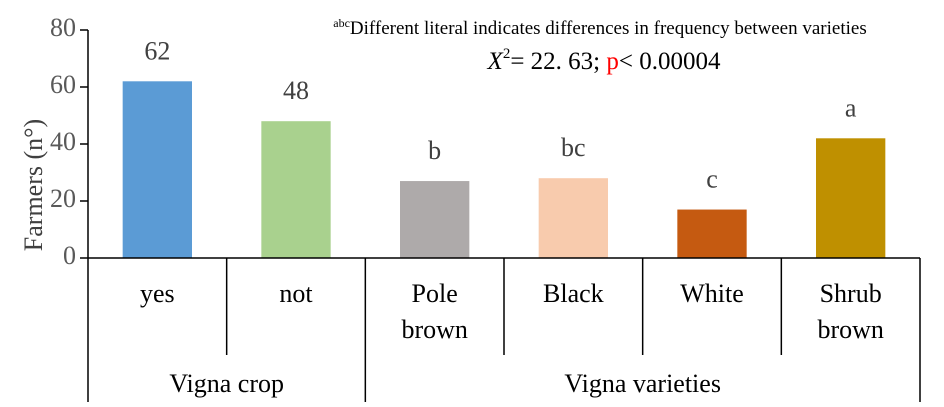 The image size is (944, 407). Describe the element at coordinates (670, 61) in the screenshot. I see `stat-p-text: < 0.00004` at that location.